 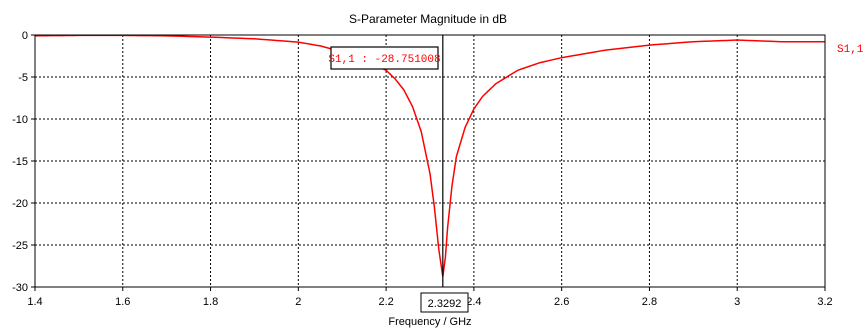 I want to click on x-tick-label: 2.6, so click(x=561, y=302).